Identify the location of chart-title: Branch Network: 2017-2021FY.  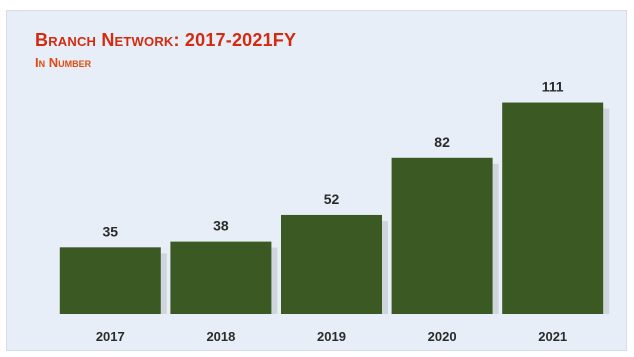
(166, 40).